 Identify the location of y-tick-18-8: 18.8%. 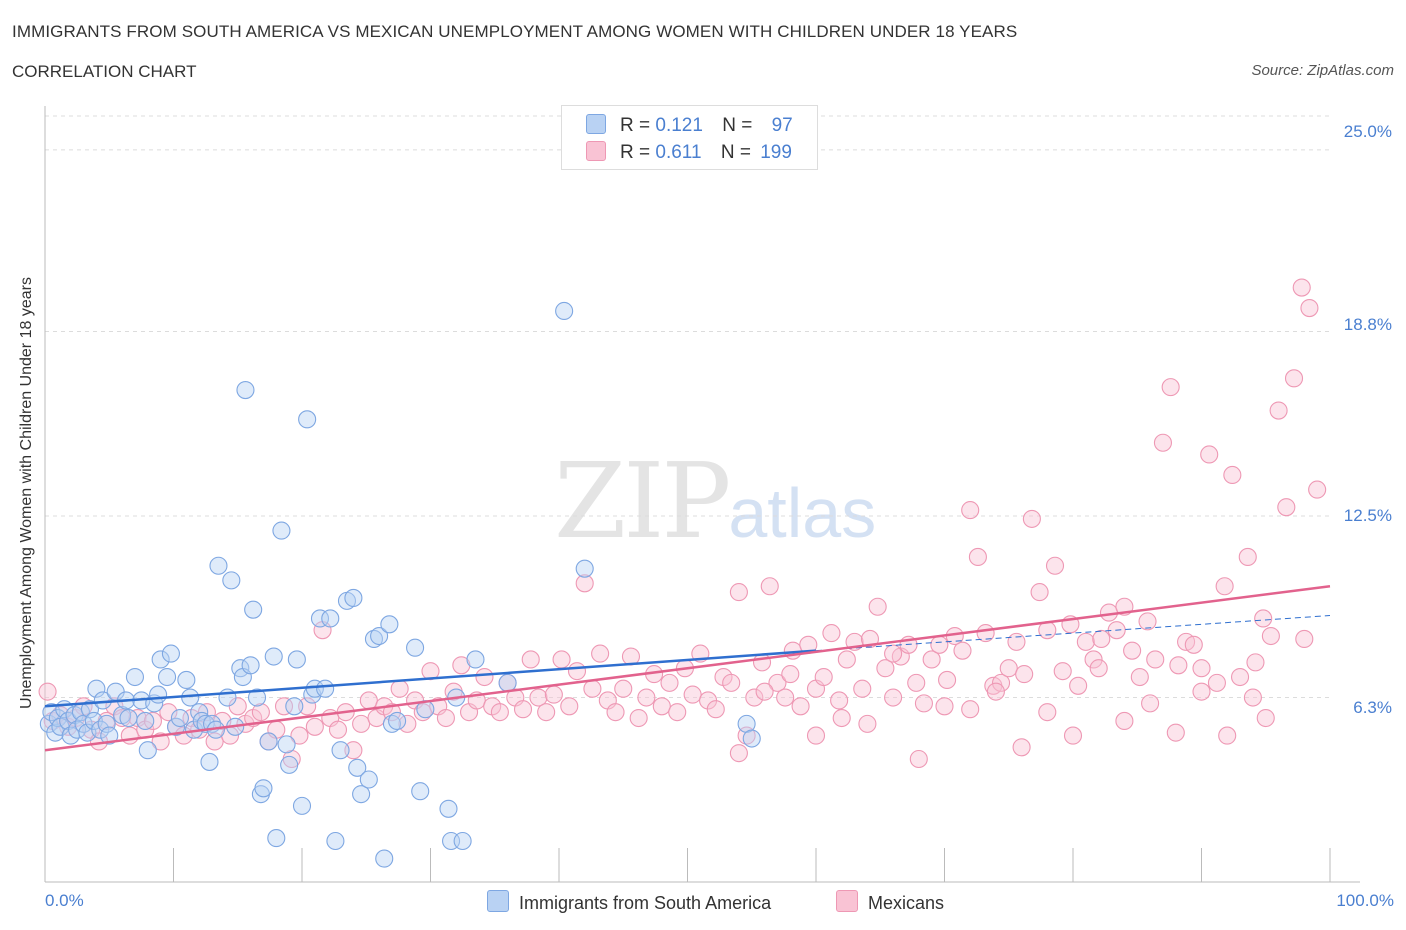
(1367, 324).